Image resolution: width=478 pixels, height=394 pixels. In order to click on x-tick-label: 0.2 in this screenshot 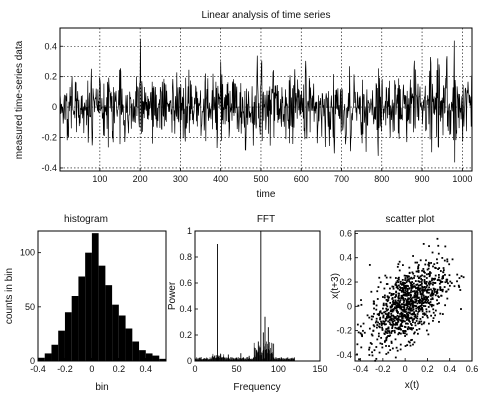, I will do `click(427, 369)`.